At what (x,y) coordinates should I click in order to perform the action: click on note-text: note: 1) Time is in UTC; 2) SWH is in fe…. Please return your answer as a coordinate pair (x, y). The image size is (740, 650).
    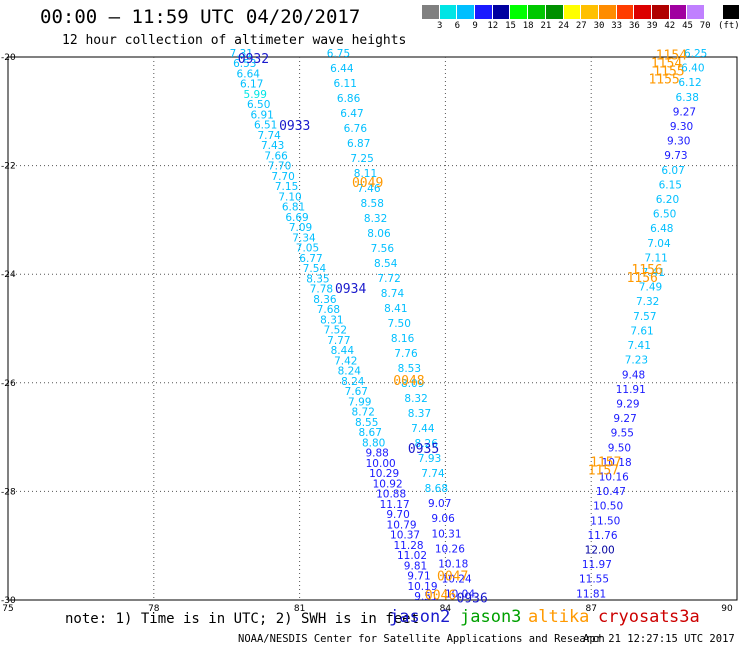
    Looking at the image, I should click on (242, 619).